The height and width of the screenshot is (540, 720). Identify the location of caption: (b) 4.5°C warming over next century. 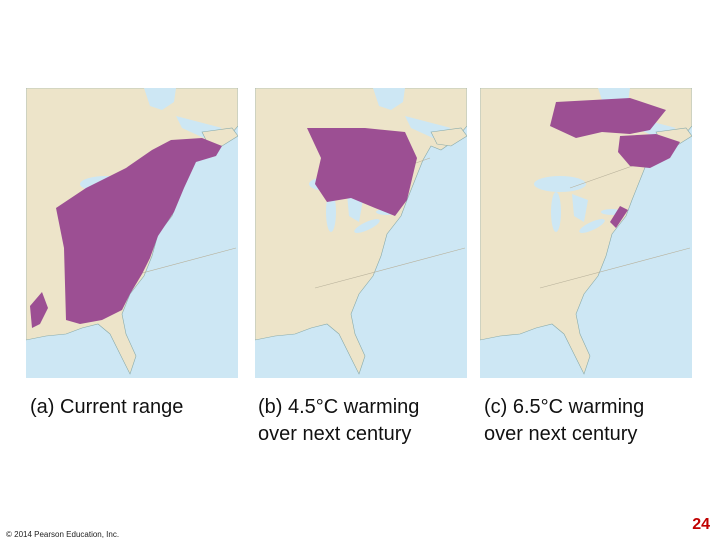
(338, 421).